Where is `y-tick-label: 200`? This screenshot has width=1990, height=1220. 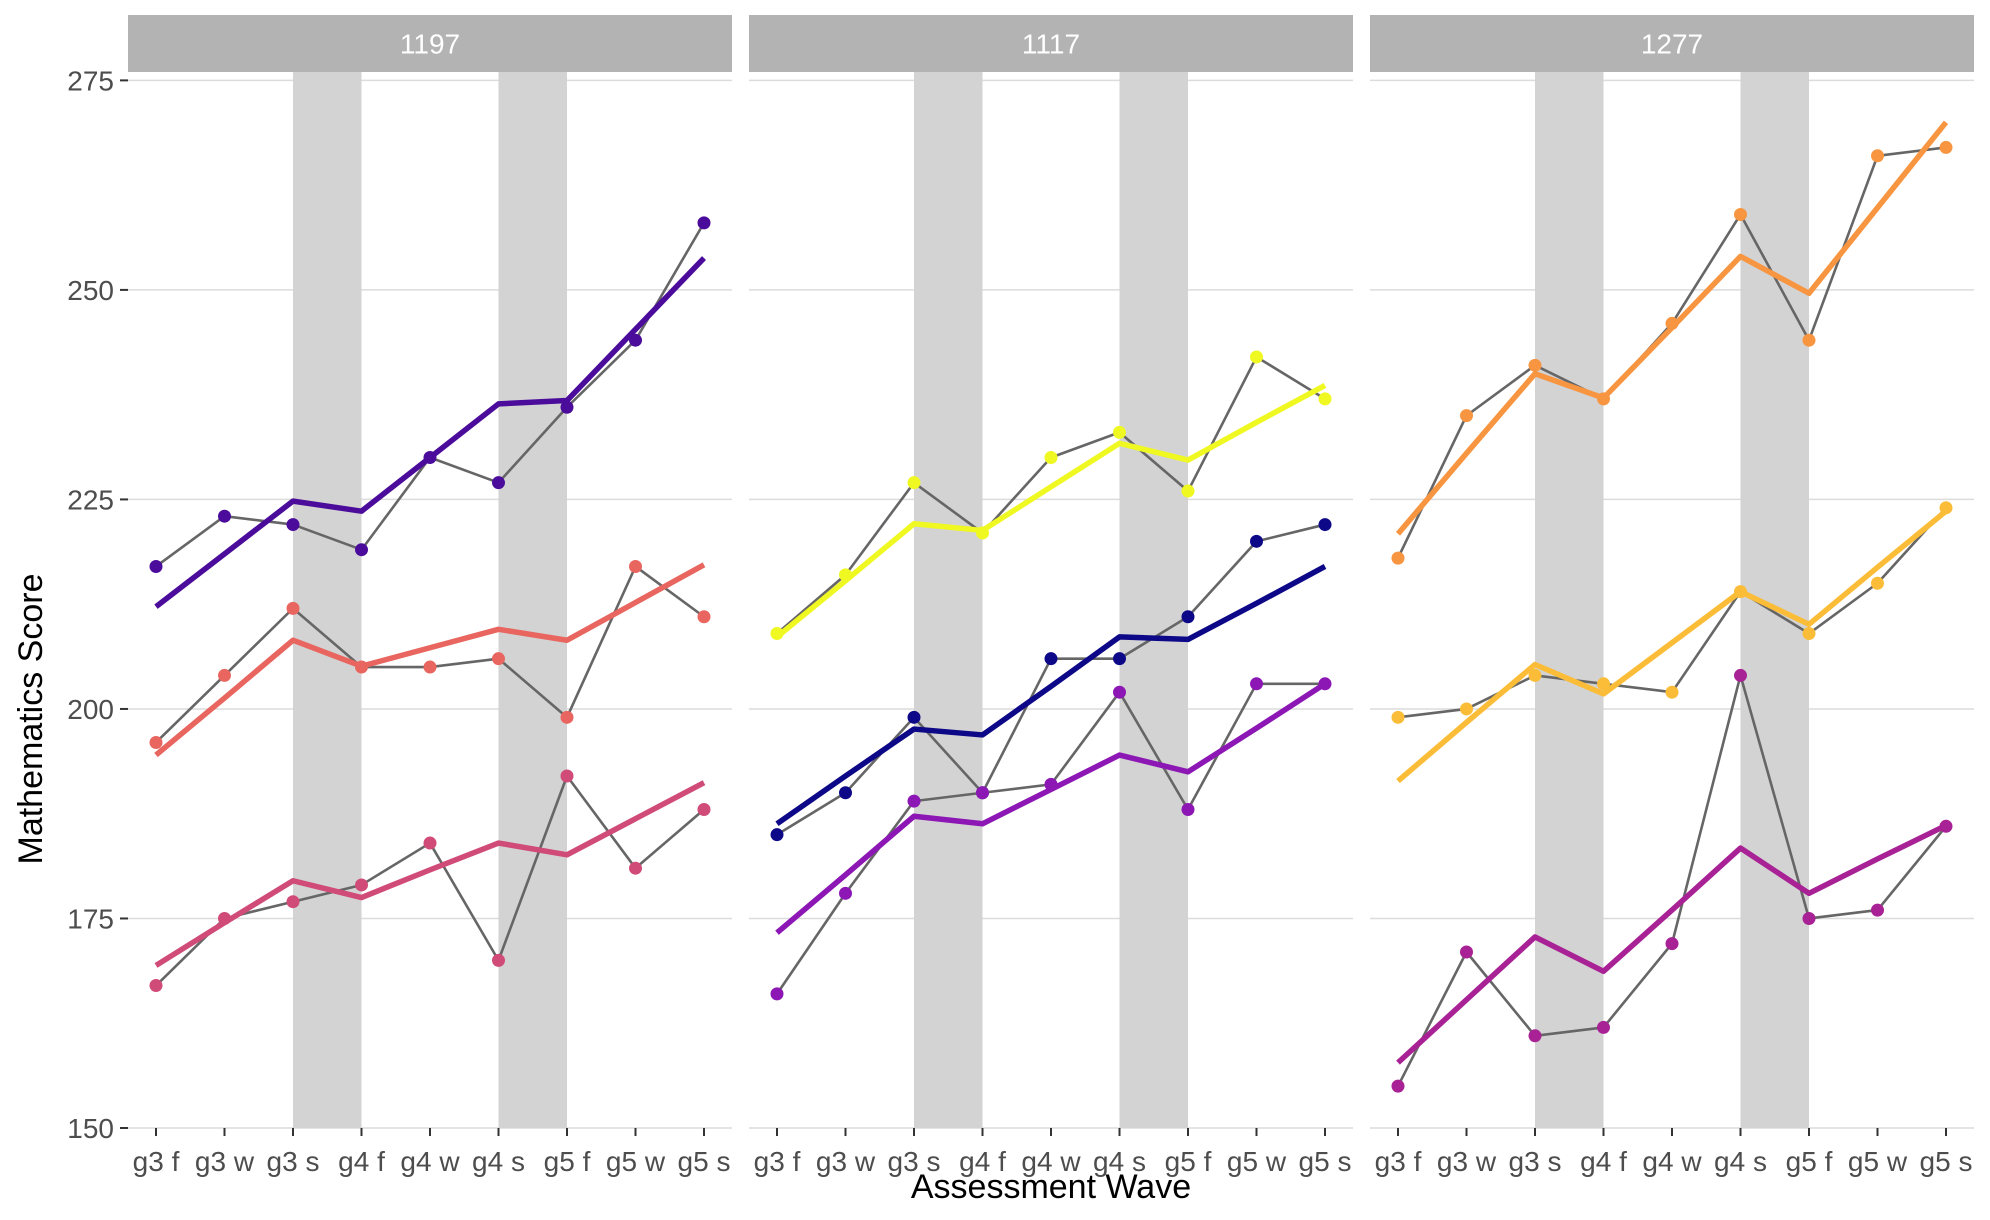 y-tick-label: 200 is located at coordinates (90, 709).